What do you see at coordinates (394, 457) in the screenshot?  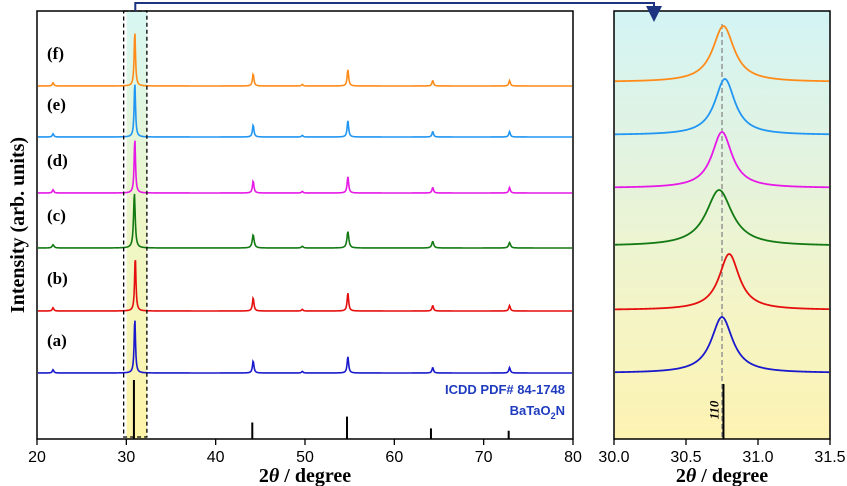 I see `left-tick-label-5: 60` at bounding box center [394, 457].